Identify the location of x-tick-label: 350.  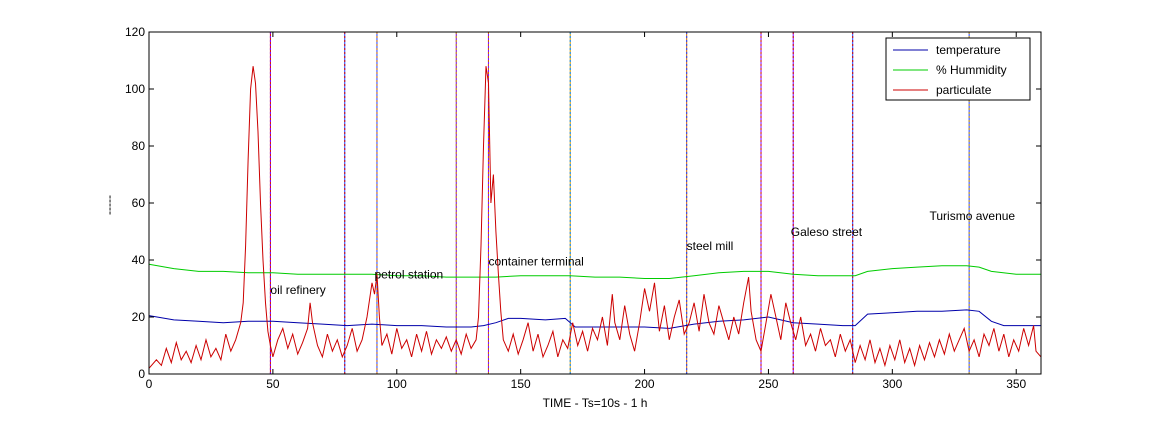
(1016, 384).